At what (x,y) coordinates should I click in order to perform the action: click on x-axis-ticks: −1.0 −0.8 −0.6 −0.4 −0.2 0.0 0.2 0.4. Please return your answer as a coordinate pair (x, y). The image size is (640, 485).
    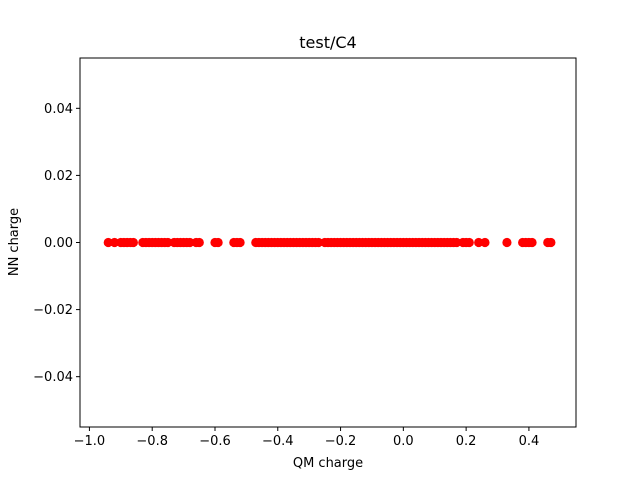
    Looking at the image, I should click on (307, 438).